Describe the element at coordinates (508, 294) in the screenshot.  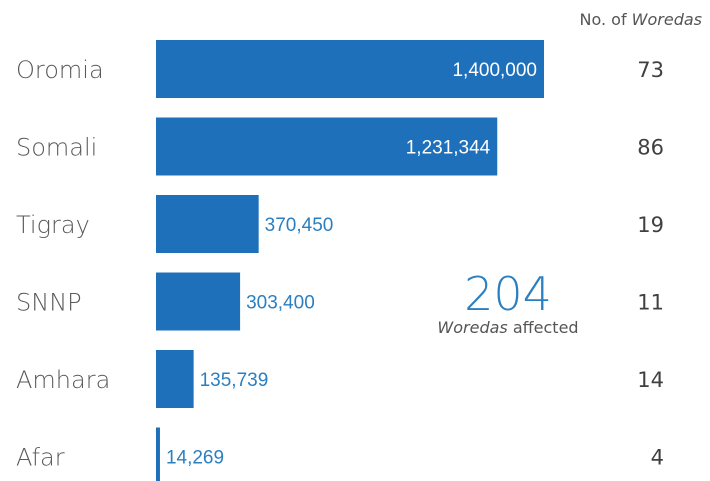
I see `total-woredas-value: 204` at that location.